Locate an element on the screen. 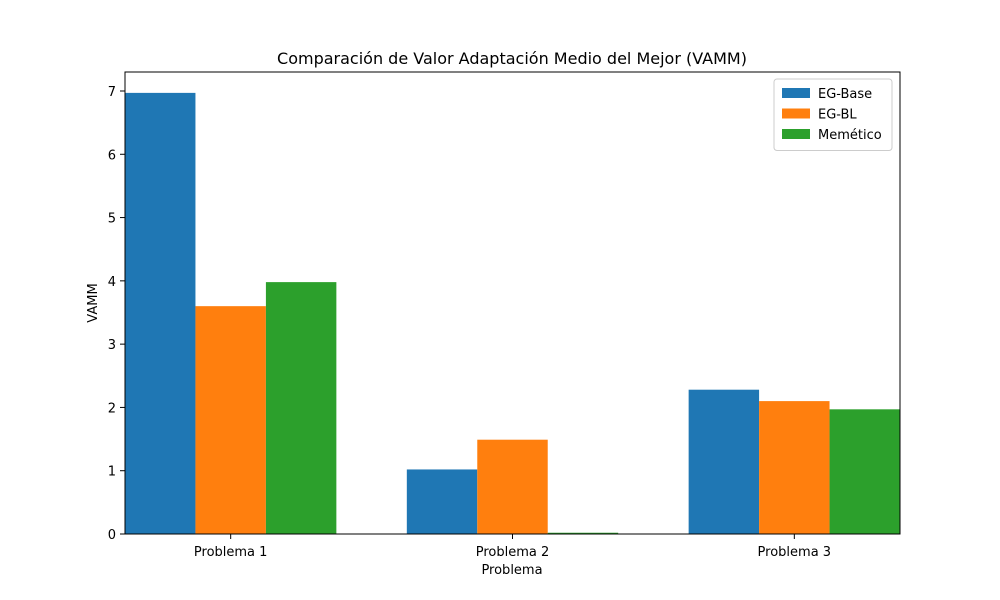  y-tick-label: 1 is located at coordinates (112, 472).